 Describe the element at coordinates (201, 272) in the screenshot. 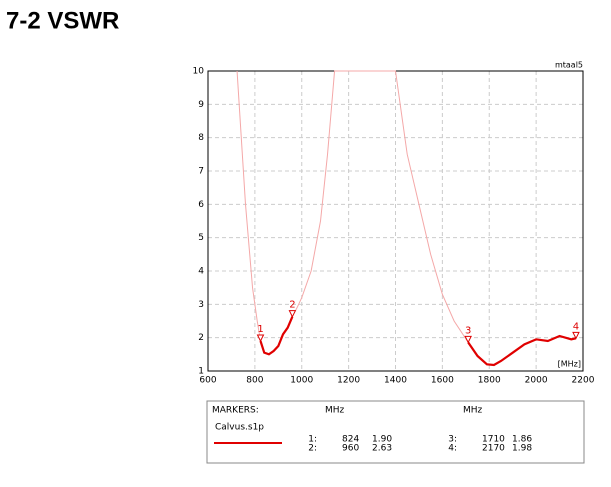

I see `y-tick-label: 4` at that location.